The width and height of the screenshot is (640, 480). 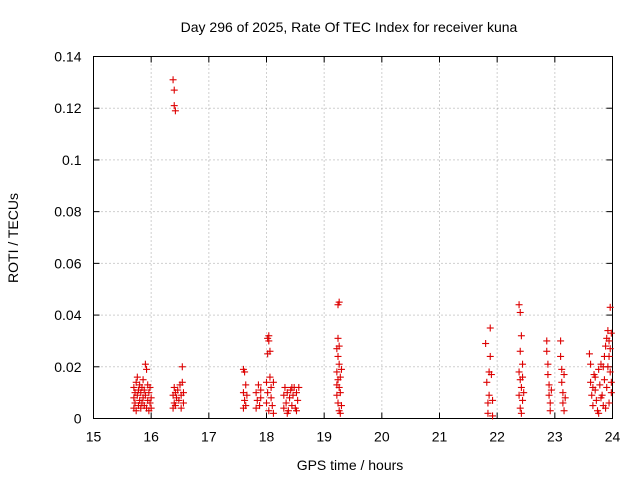 I want to click on x-axis-label: GPS time / hours, so click(x=350, y=465).